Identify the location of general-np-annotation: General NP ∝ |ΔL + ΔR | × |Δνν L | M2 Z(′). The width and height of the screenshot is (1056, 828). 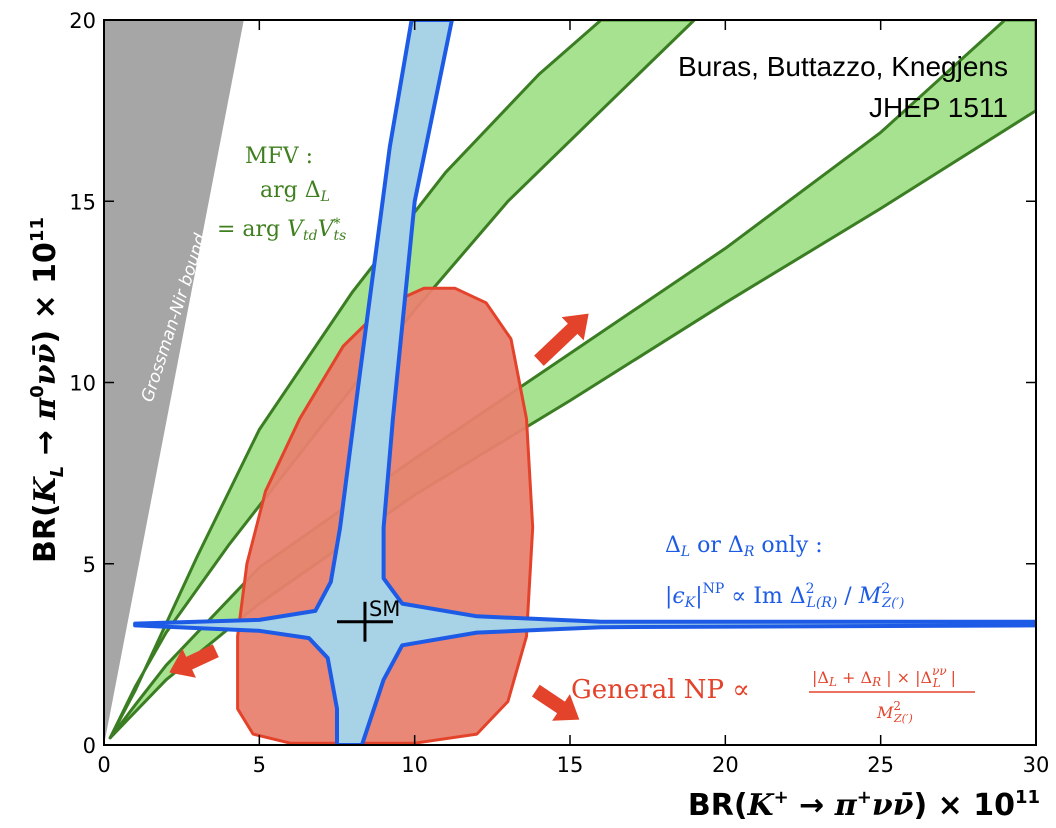
(773, 694).